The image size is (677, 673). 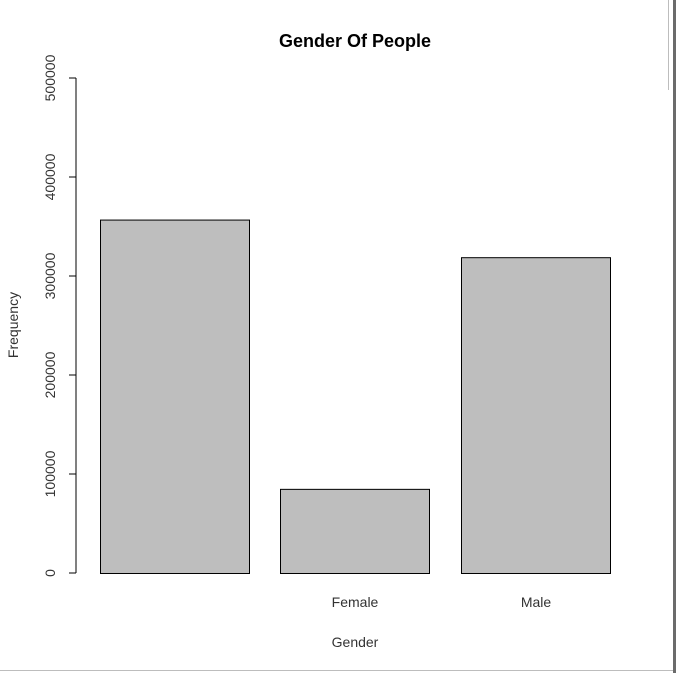 What do you see at coordinates (50, 573) in the screenshot?
I see `y-tick-label: 0` at bounding box center [50, 573].